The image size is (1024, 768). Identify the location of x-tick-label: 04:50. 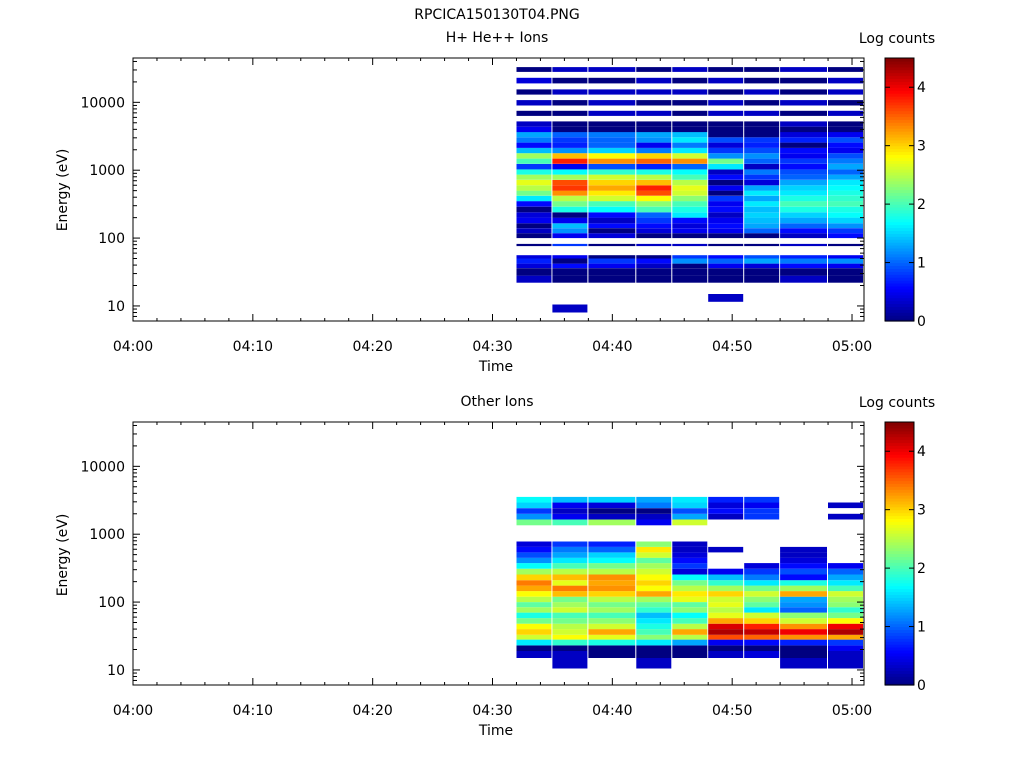
(732, 711).